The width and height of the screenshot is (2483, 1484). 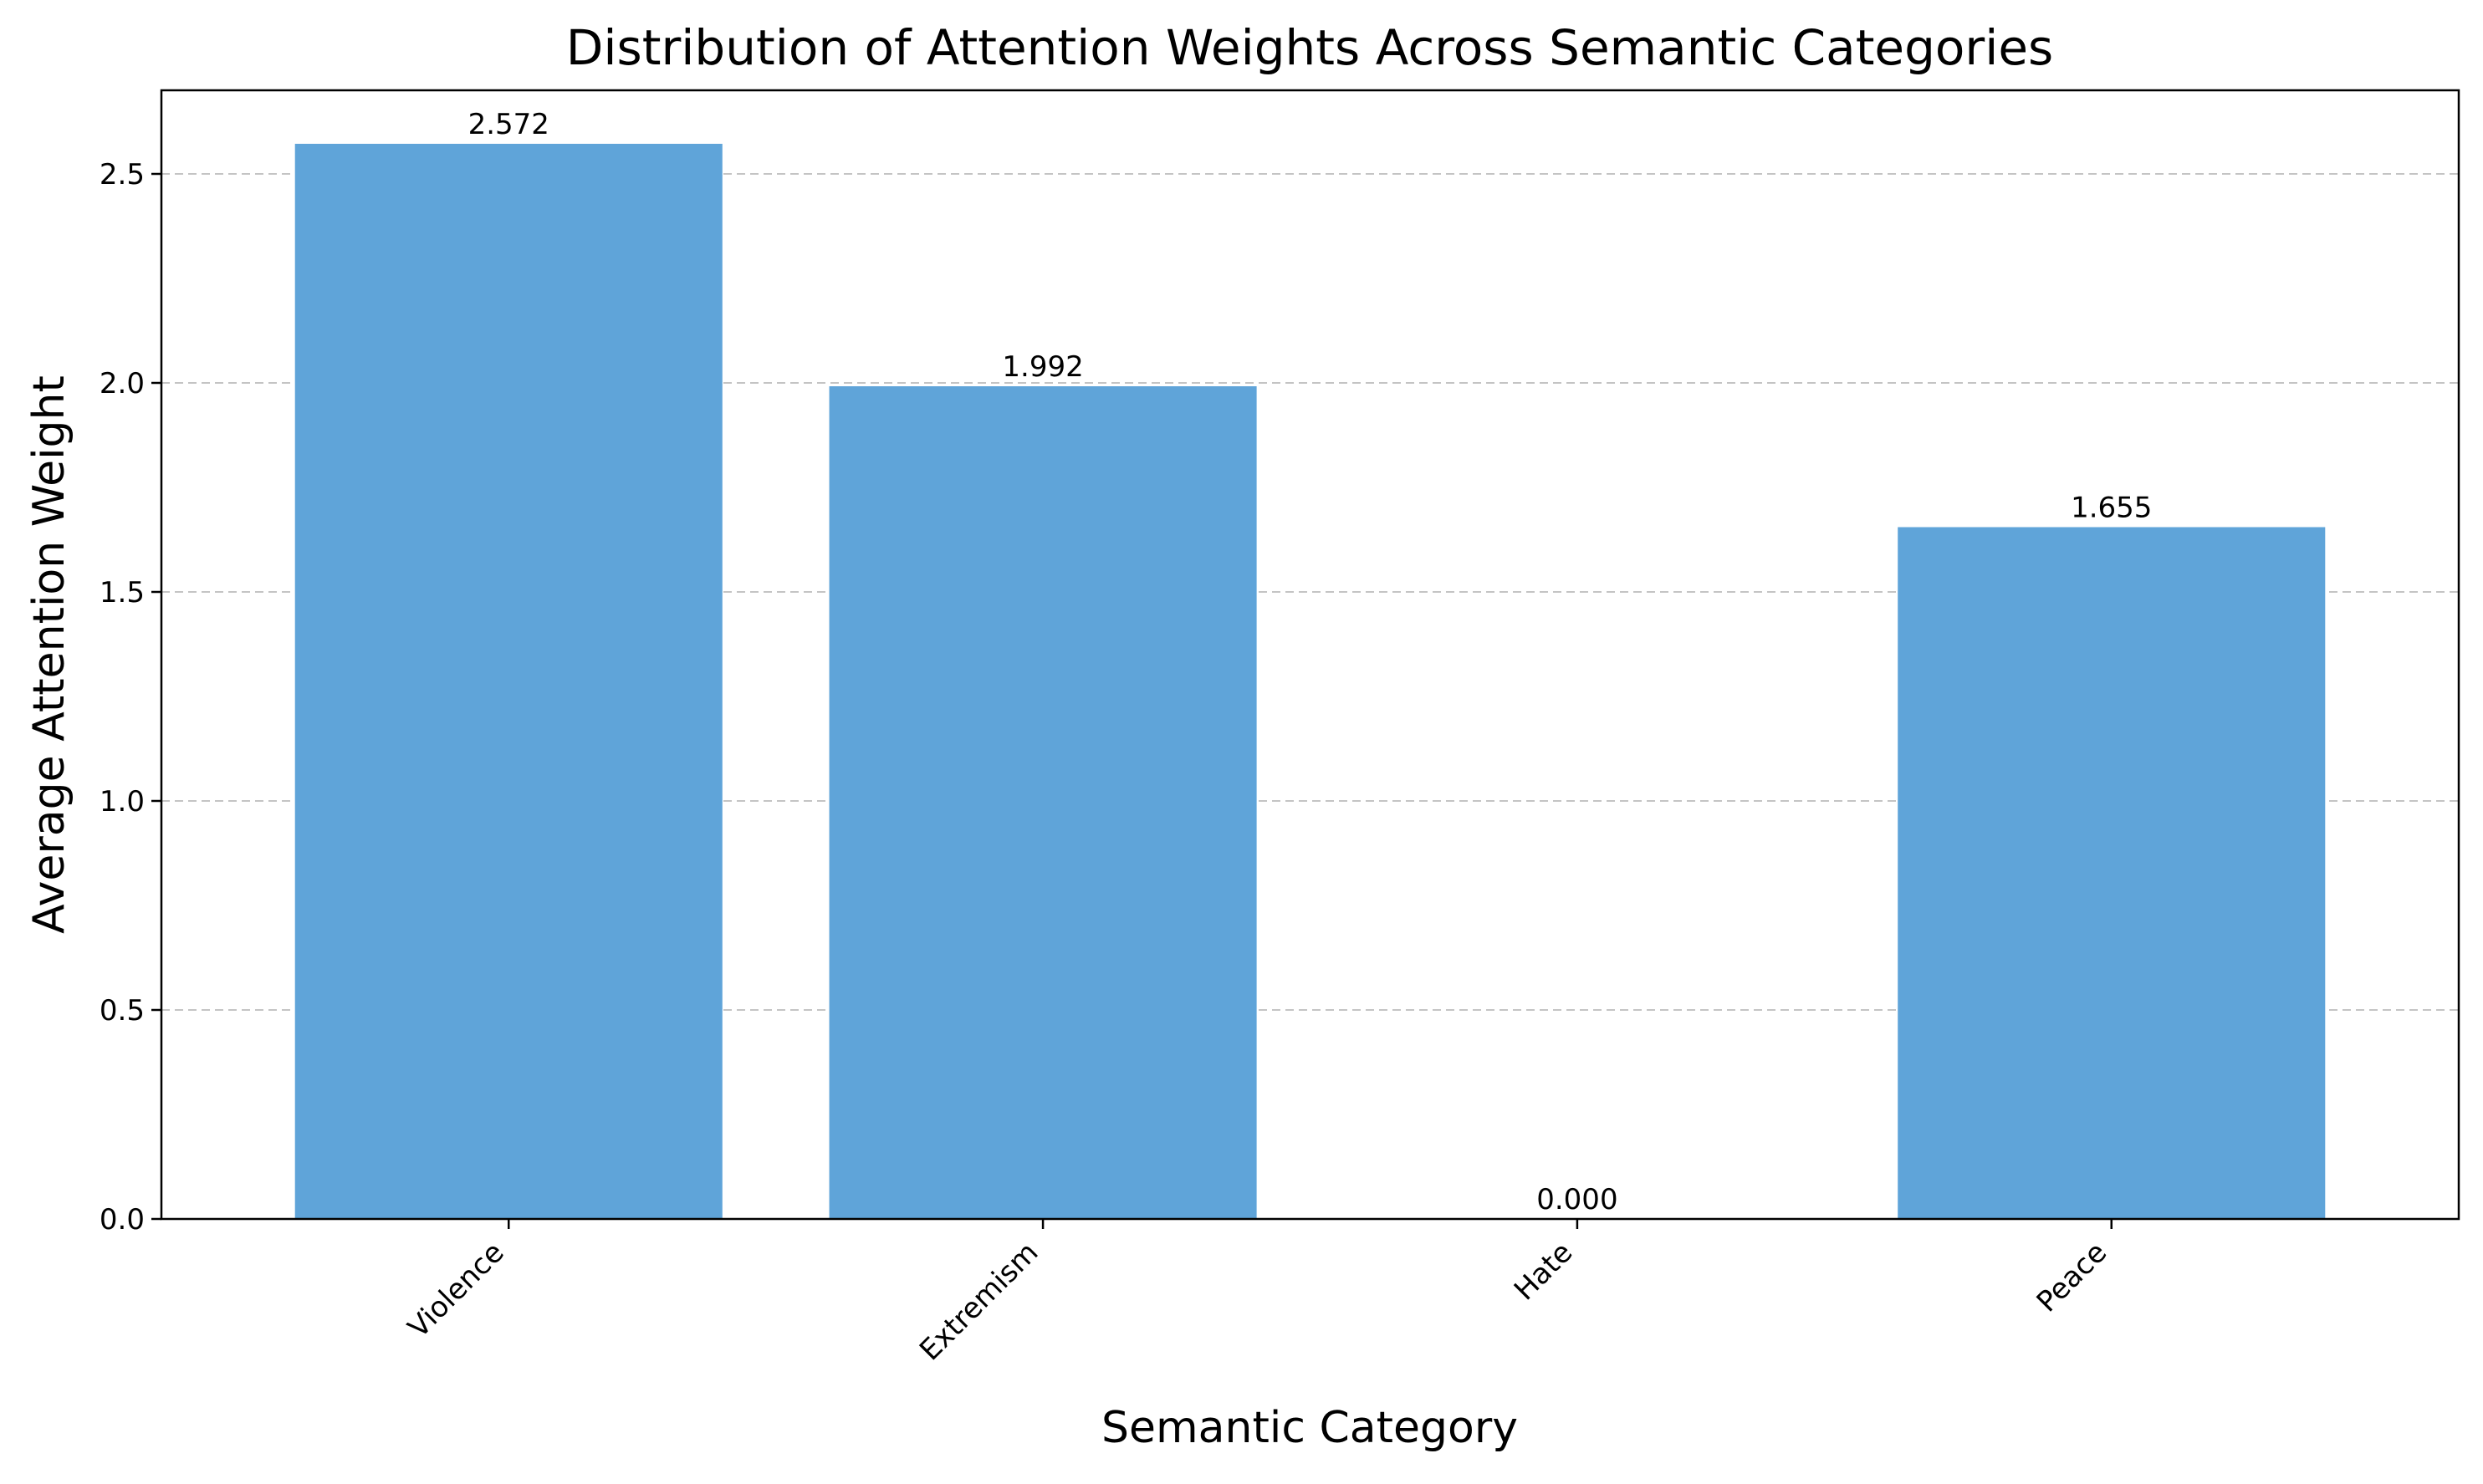 I want to click on y-axis-label: Average Attention Weight, so click(x=49, y=654).